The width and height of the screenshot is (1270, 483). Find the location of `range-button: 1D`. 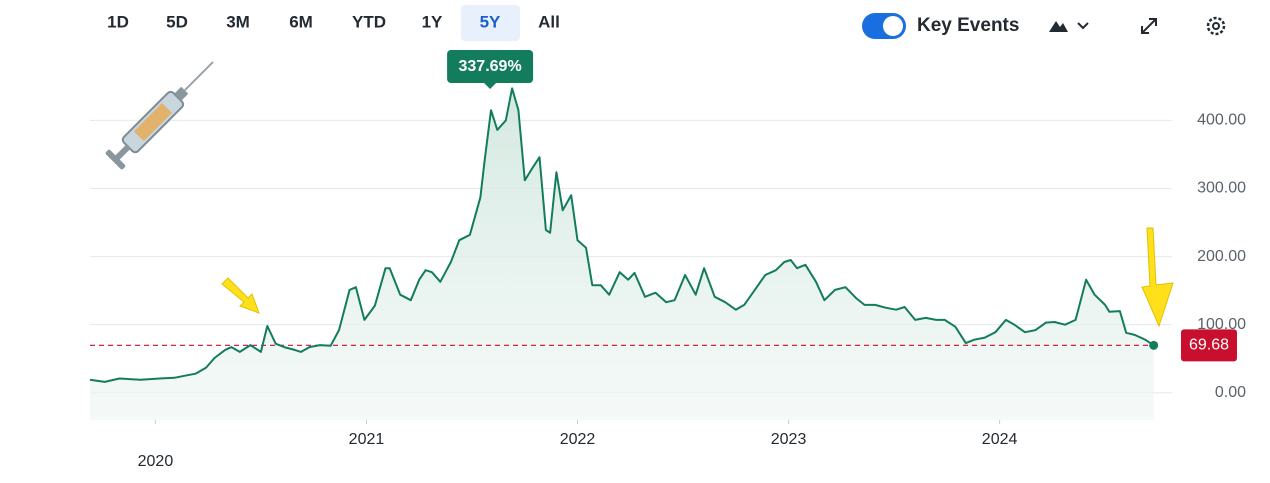

range-button: 1D is located at coordinates (118, 21).